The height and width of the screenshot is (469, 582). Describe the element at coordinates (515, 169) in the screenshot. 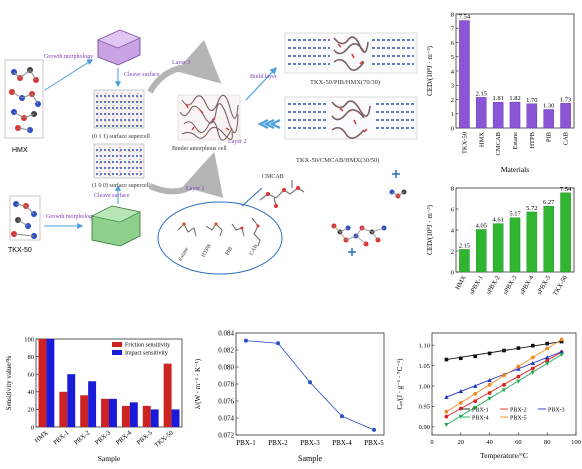

I see `x-axis-label: Materials` at that location.